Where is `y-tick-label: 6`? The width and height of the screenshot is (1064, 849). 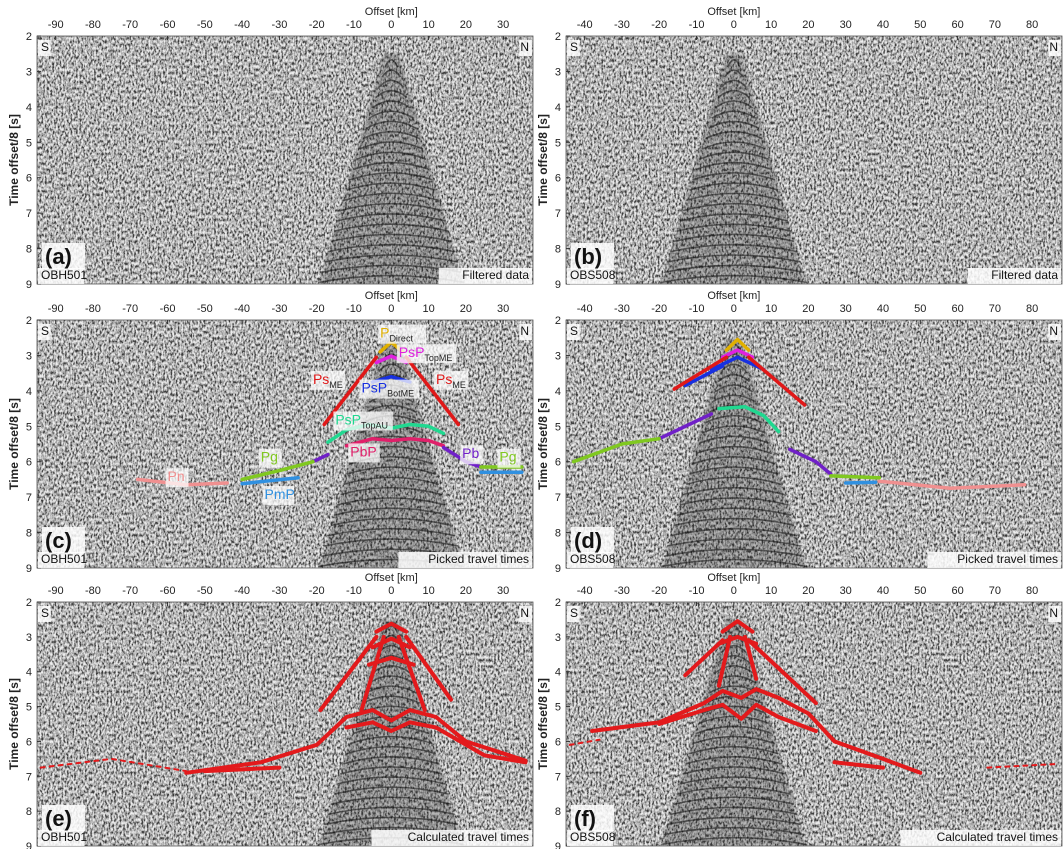 y-tick-label: 6 is located at coordinates (558, 742).